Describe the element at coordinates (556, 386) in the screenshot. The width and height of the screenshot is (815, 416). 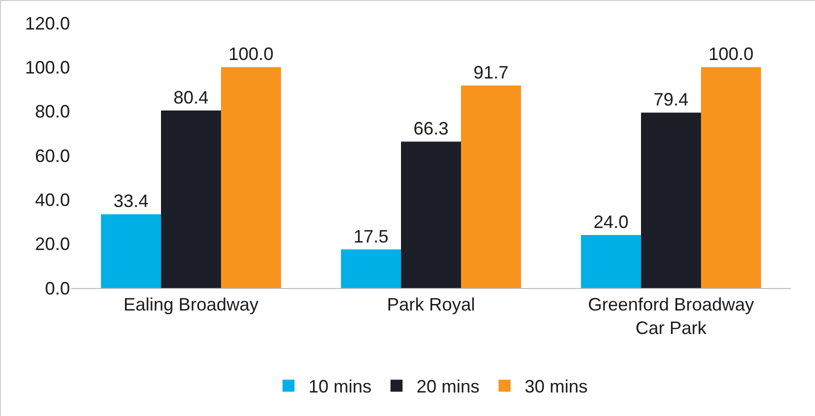
I see `legend-label: 30 mins` at that location.